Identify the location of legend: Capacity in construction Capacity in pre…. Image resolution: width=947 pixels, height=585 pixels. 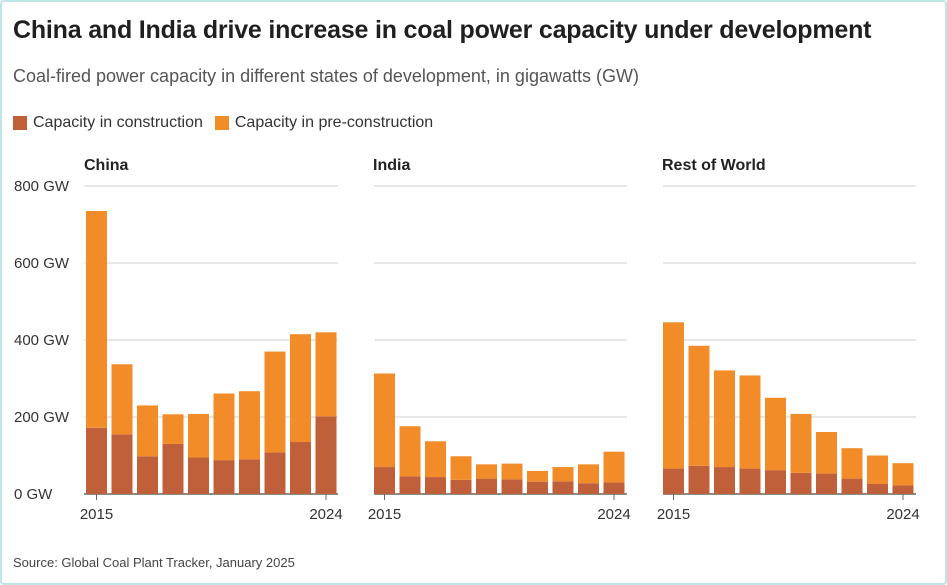
(226, 123).